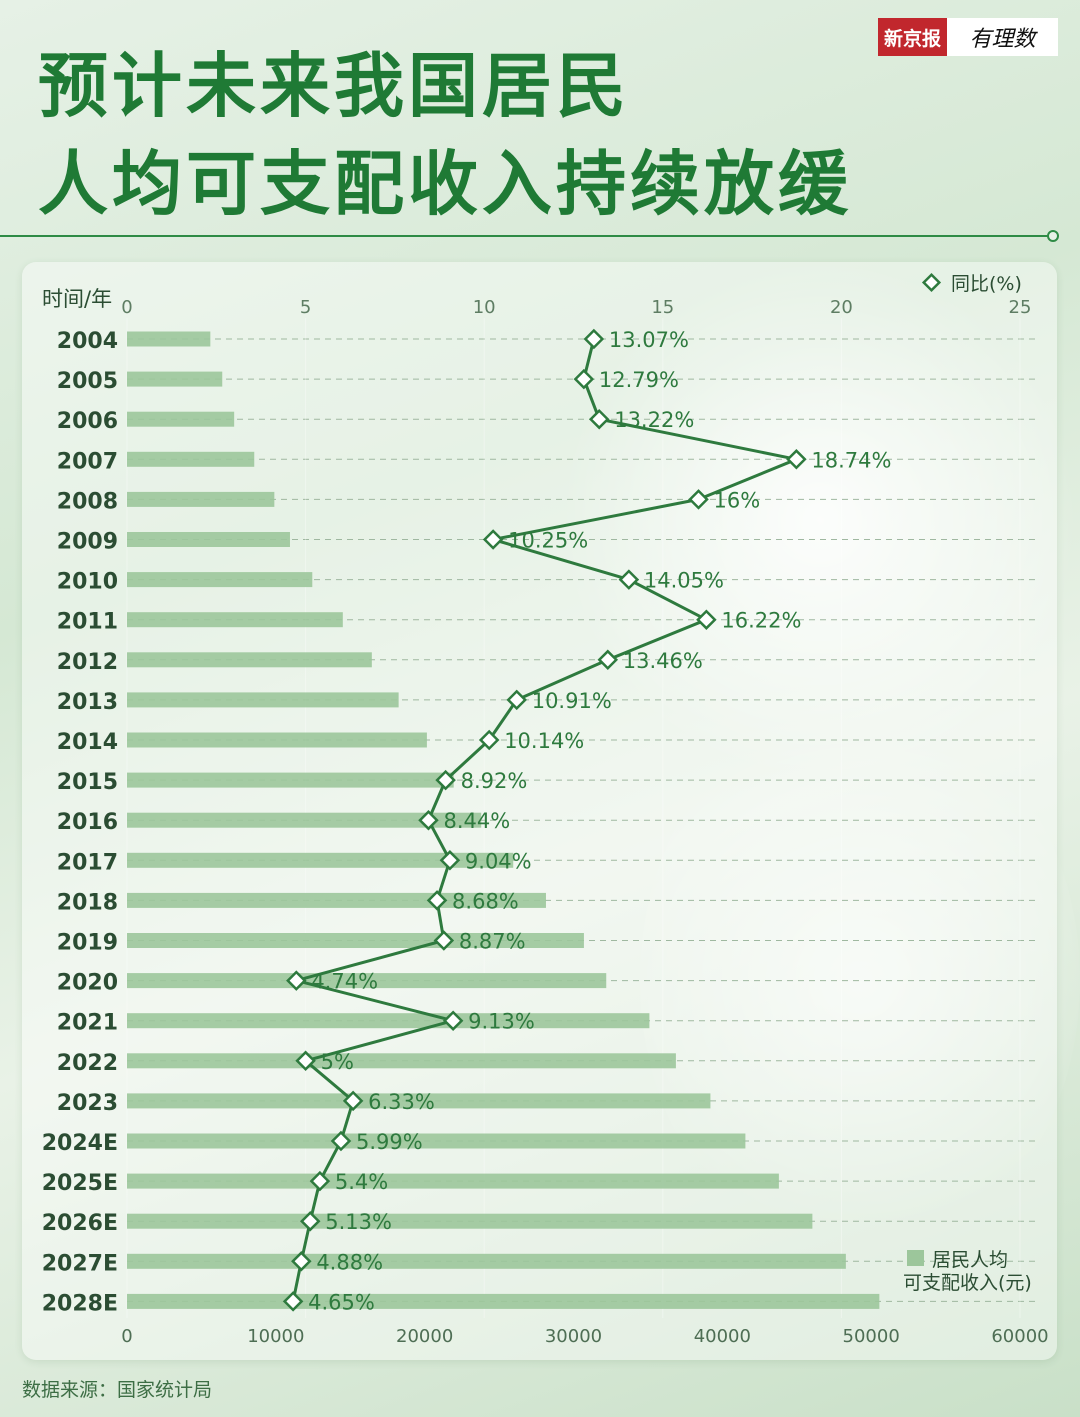 This screenshot has width=1080, height=1417. I want to click on growth-label: 13.07%, so click(649, 340).